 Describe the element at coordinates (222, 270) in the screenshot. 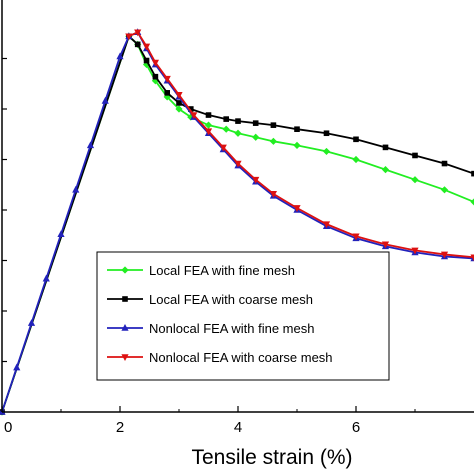

I see `legend-label: Local FEA with fine mesh` at that location.